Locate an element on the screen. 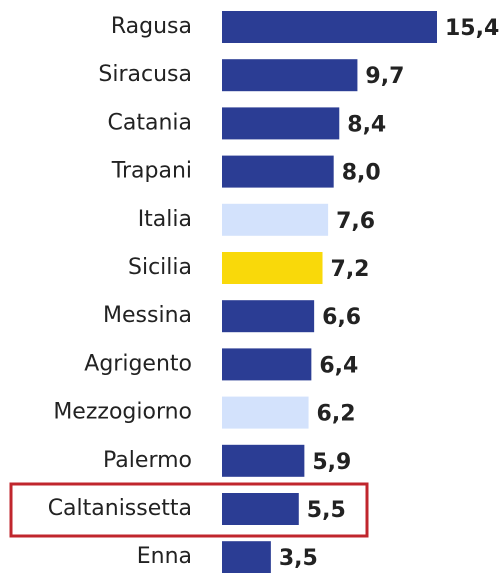  category-label: Italia is located at coordinates (165, 219).